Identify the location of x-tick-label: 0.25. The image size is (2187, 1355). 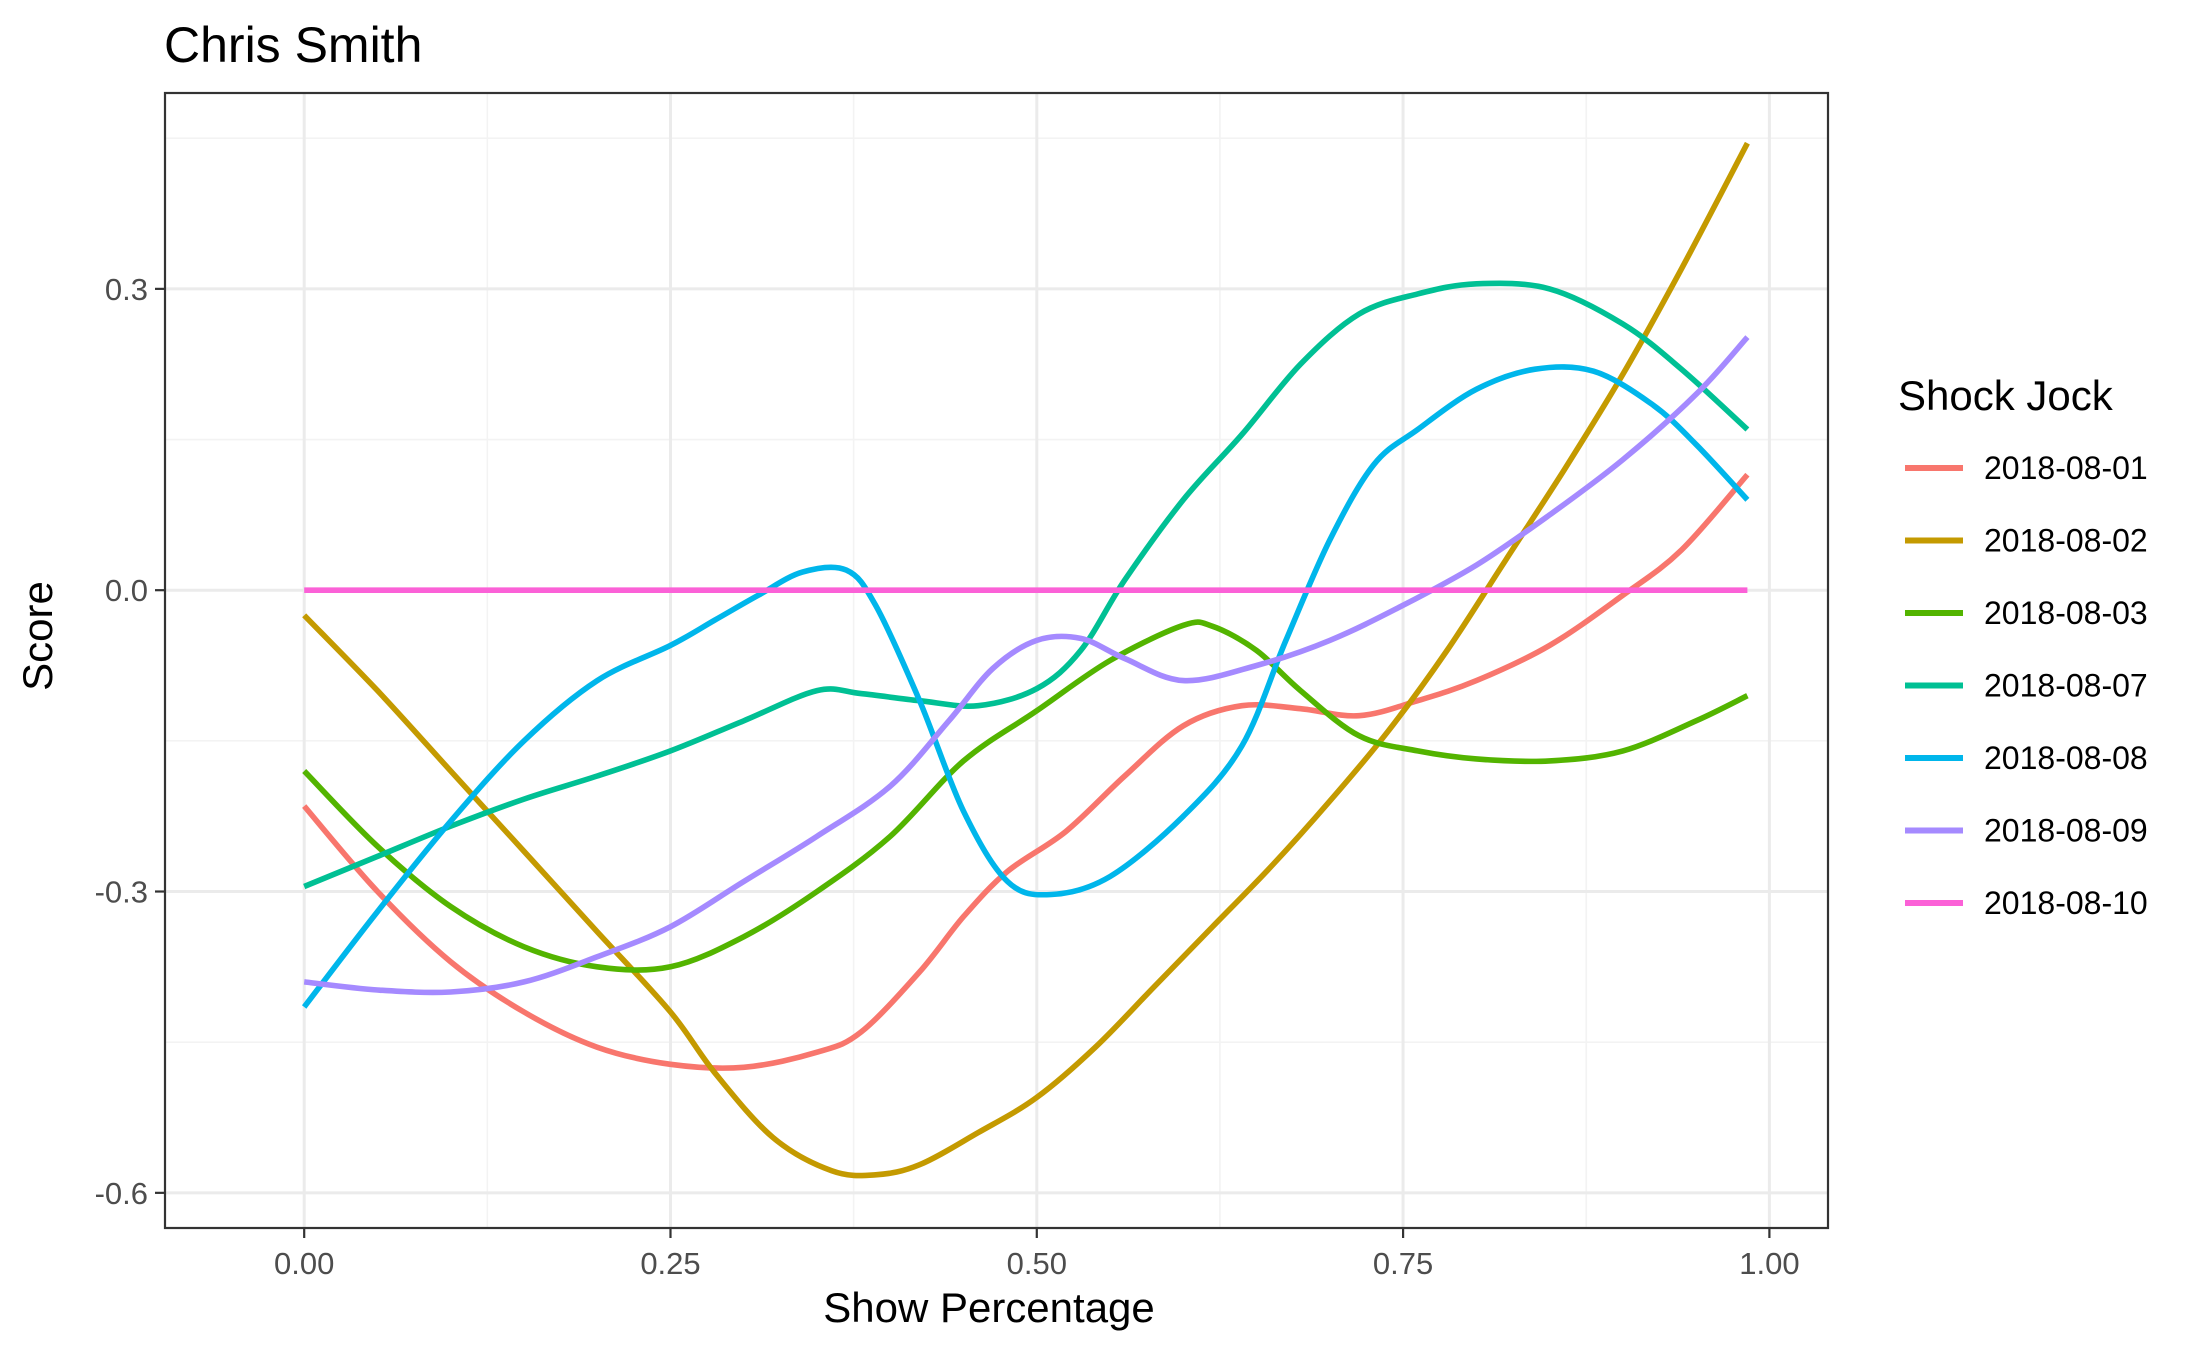
(670, 1263).